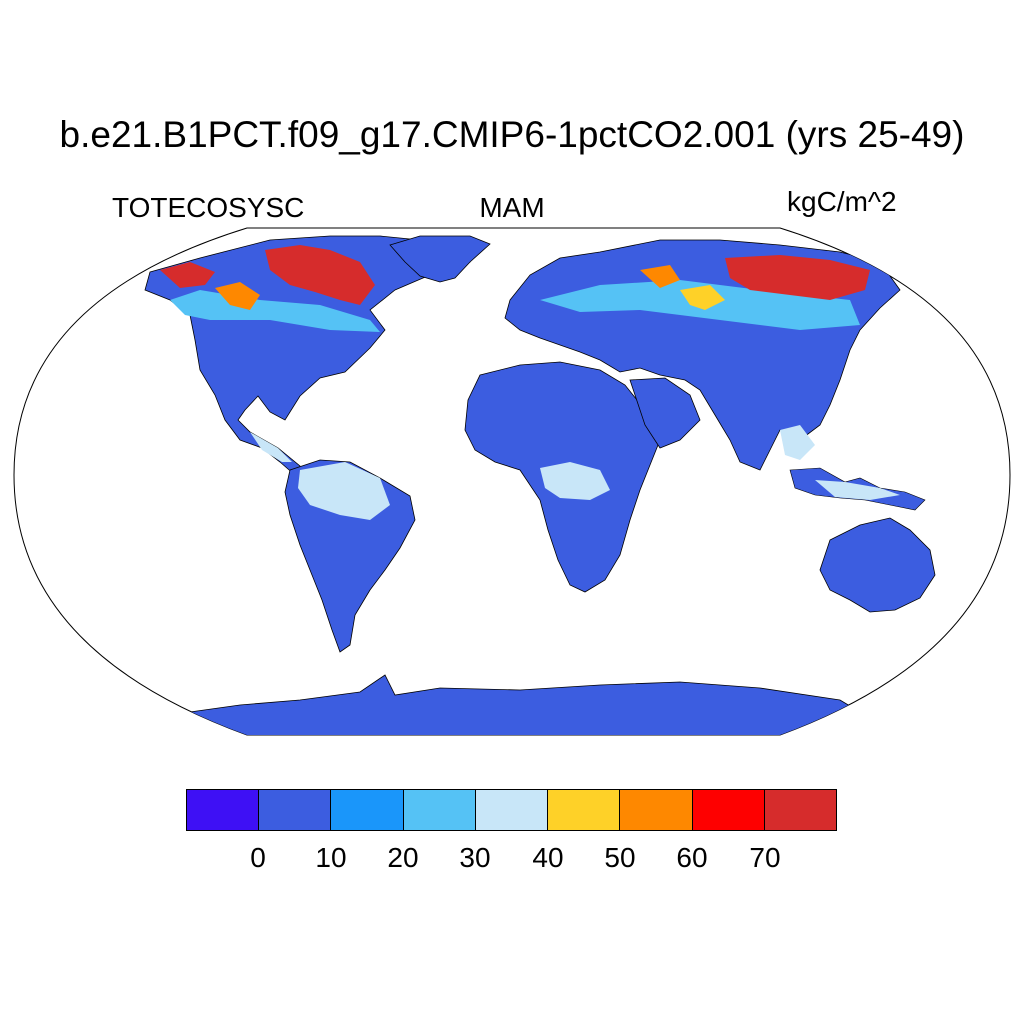 The height and width of the screenshot is (1024, 1024). Describe the element at coordinates (512, 207) in the screenshot. I see `season-label: MAM` at that location.